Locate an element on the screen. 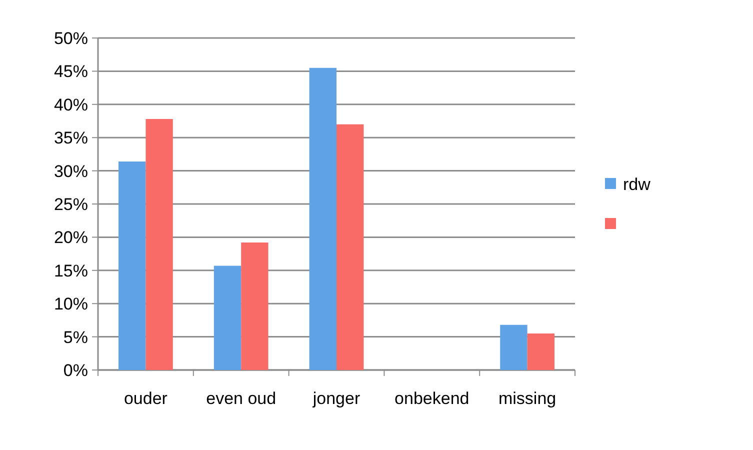 Image resolution: width=753 pixels, height=450 pixels. y-tick-label: 25% is located at coordinates (71, 204).